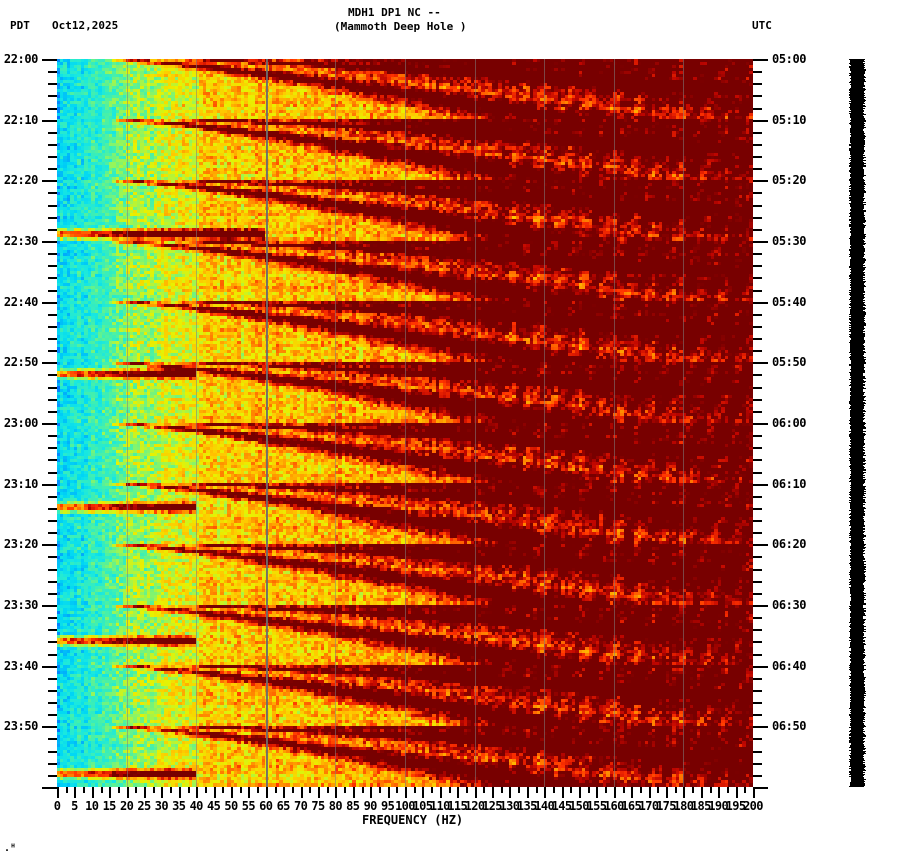 This screenshot has height=864, width=902. Describe the element at coordinates (735, 806) in the screenshot. I see `freq-label: 195` at that location.